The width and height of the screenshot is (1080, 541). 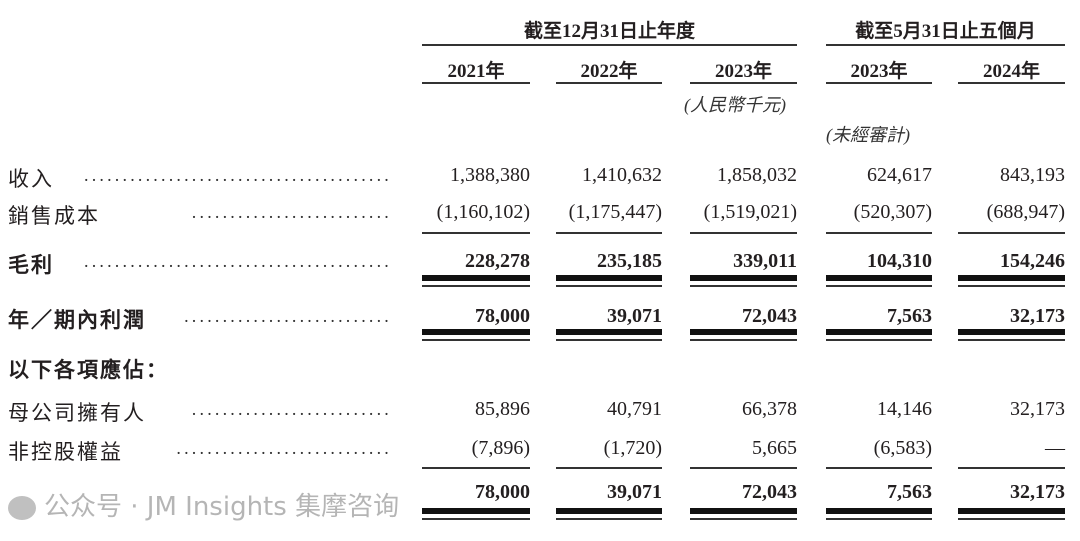 I want to click on cell-value: (6,583), so click(x=902, y=448).